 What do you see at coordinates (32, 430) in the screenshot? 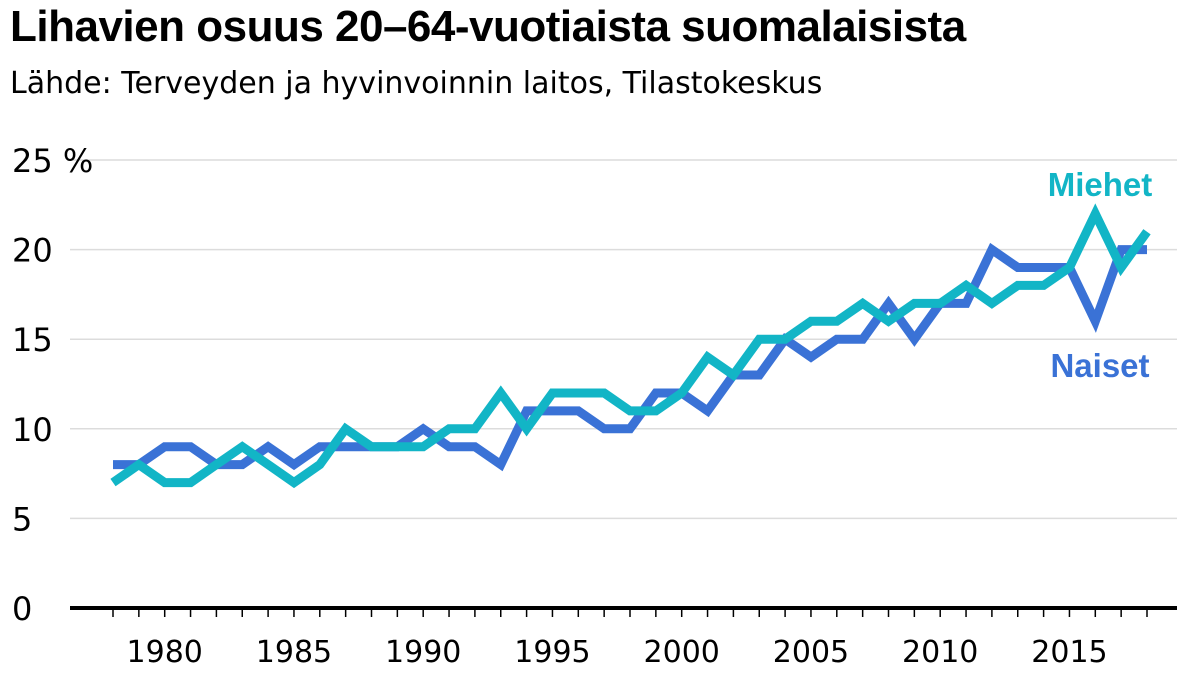
I see `y-tick-label-10: 10` at bounding box center [32, 430].